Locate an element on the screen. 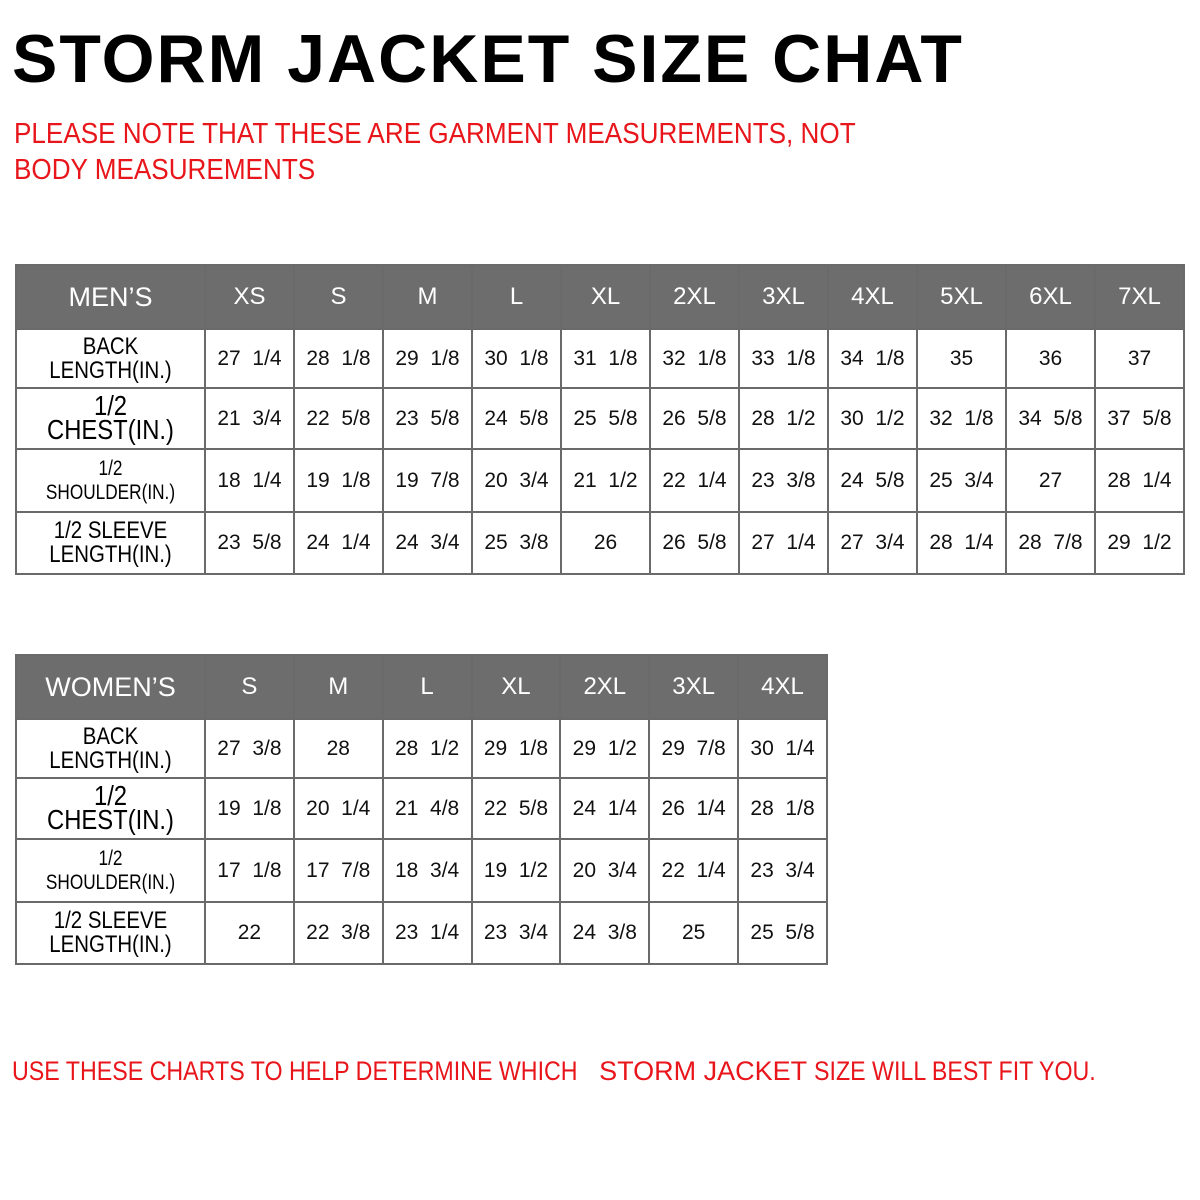 This screenshot has height=1200, width=1200. measurement-cell: 30 1/8 is located at coordinates (516, 358).